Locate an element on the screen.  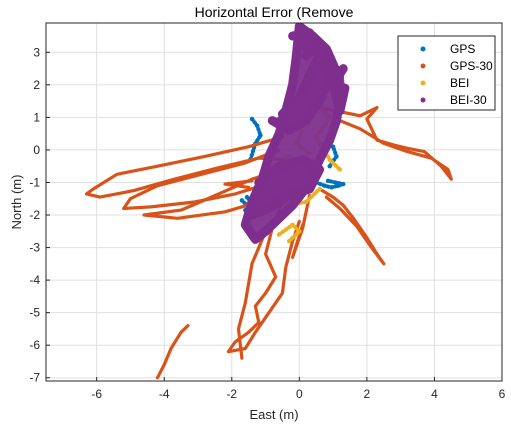
legend-box is located at coordinates (446, 73).